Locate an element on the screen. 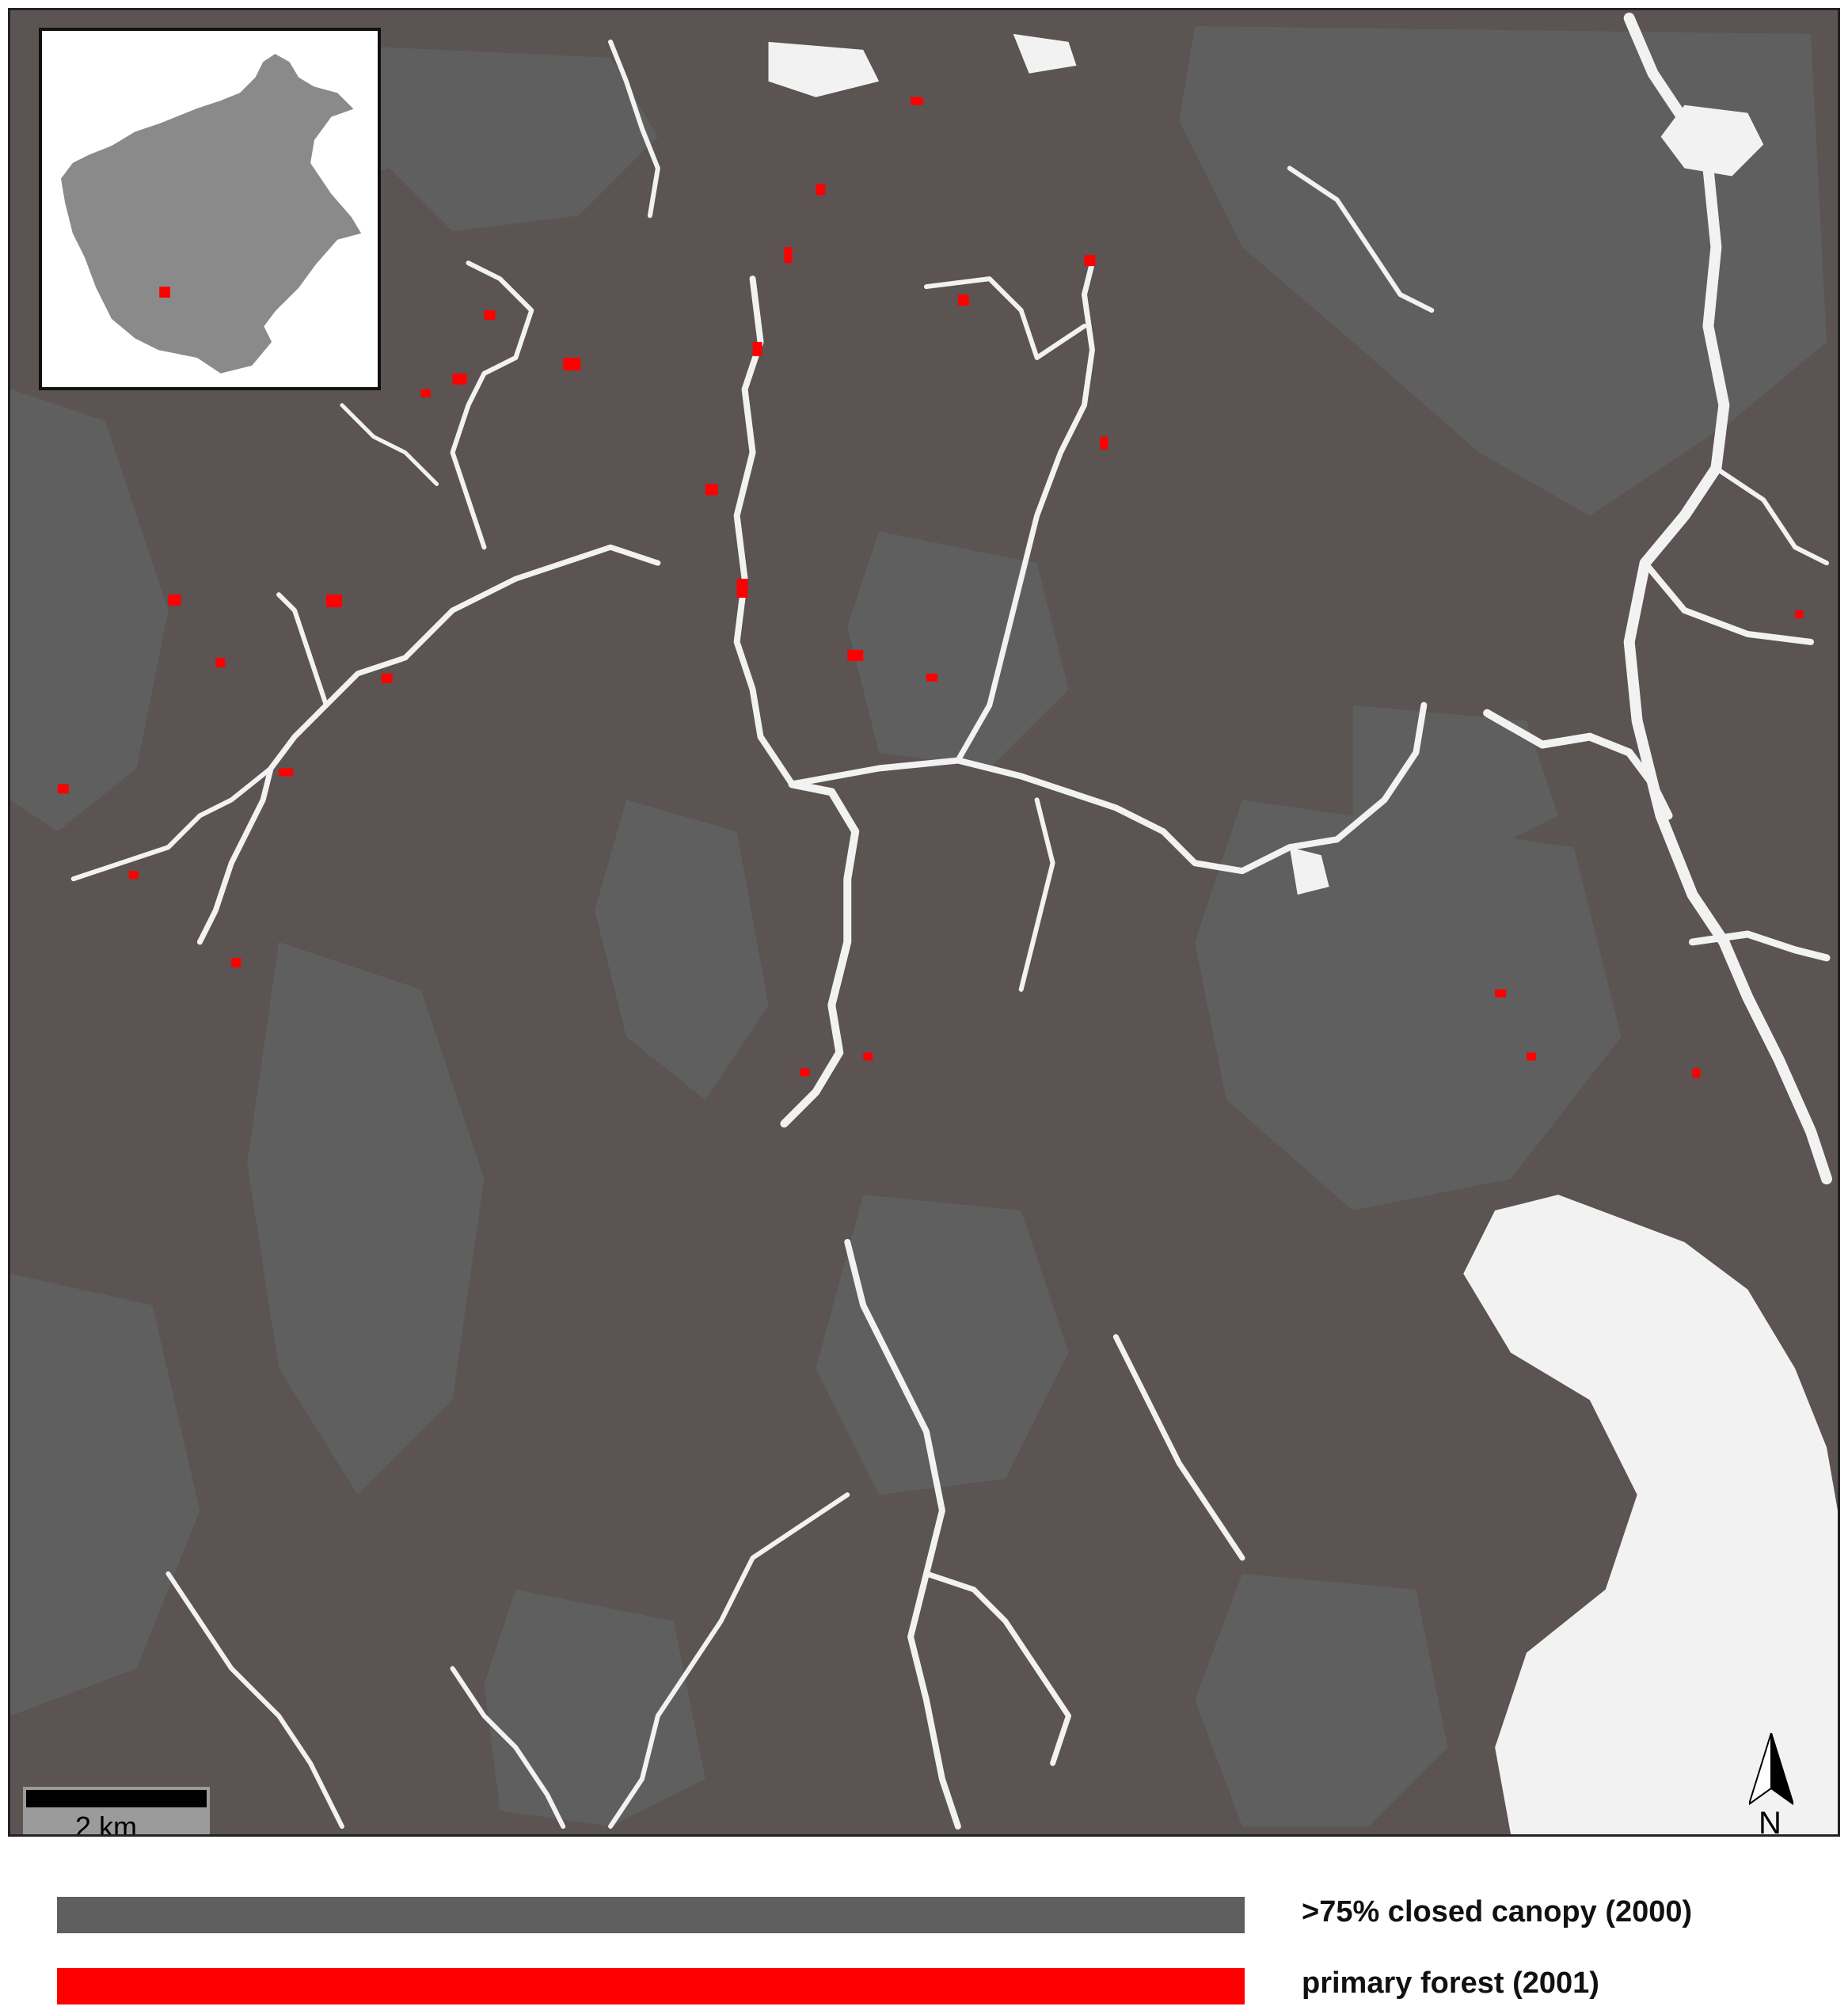  river-south-west is located at coordinates (729, 1661).